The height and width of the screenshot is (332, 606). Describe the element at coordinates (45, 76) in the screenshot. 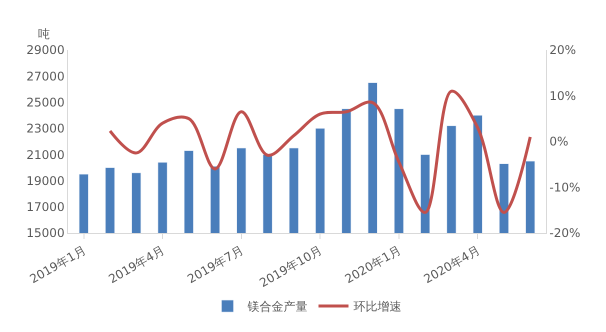

I see `y-tick-label: 27000` at that location.